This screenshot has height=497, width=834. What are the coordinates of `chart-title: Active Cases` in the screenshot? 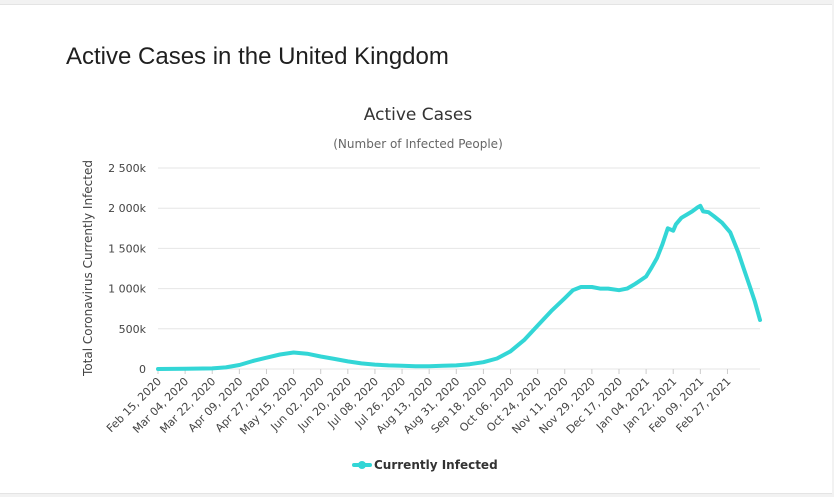 It's located at (418, 115).